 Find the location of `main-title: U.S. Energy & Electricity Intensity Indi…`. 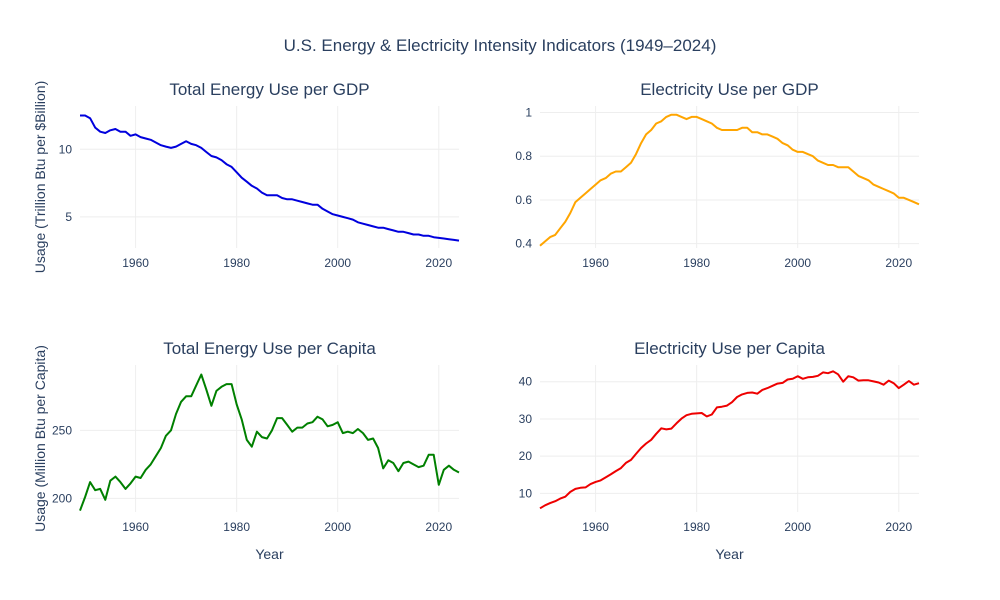

main-title: U.S. Energy & Electricity Intensity Indi… is located at coordinates (500, 45).